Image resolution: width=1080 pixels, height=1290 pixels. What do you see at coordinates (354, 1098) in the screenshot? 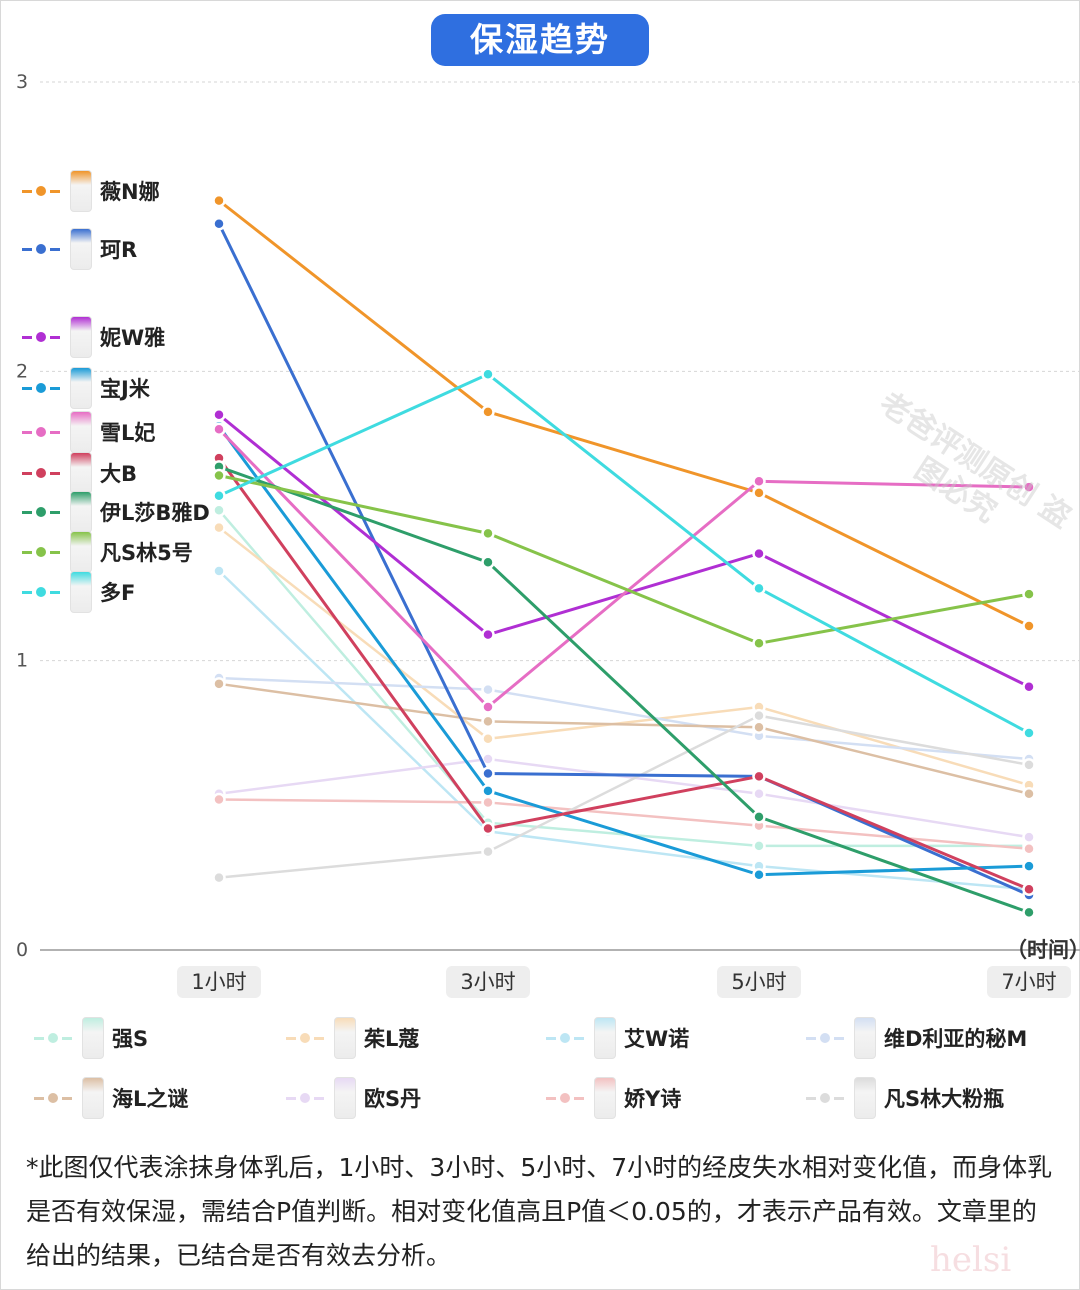
I see `legend-item: 欧S丹` at bounding box center [354, 1098].